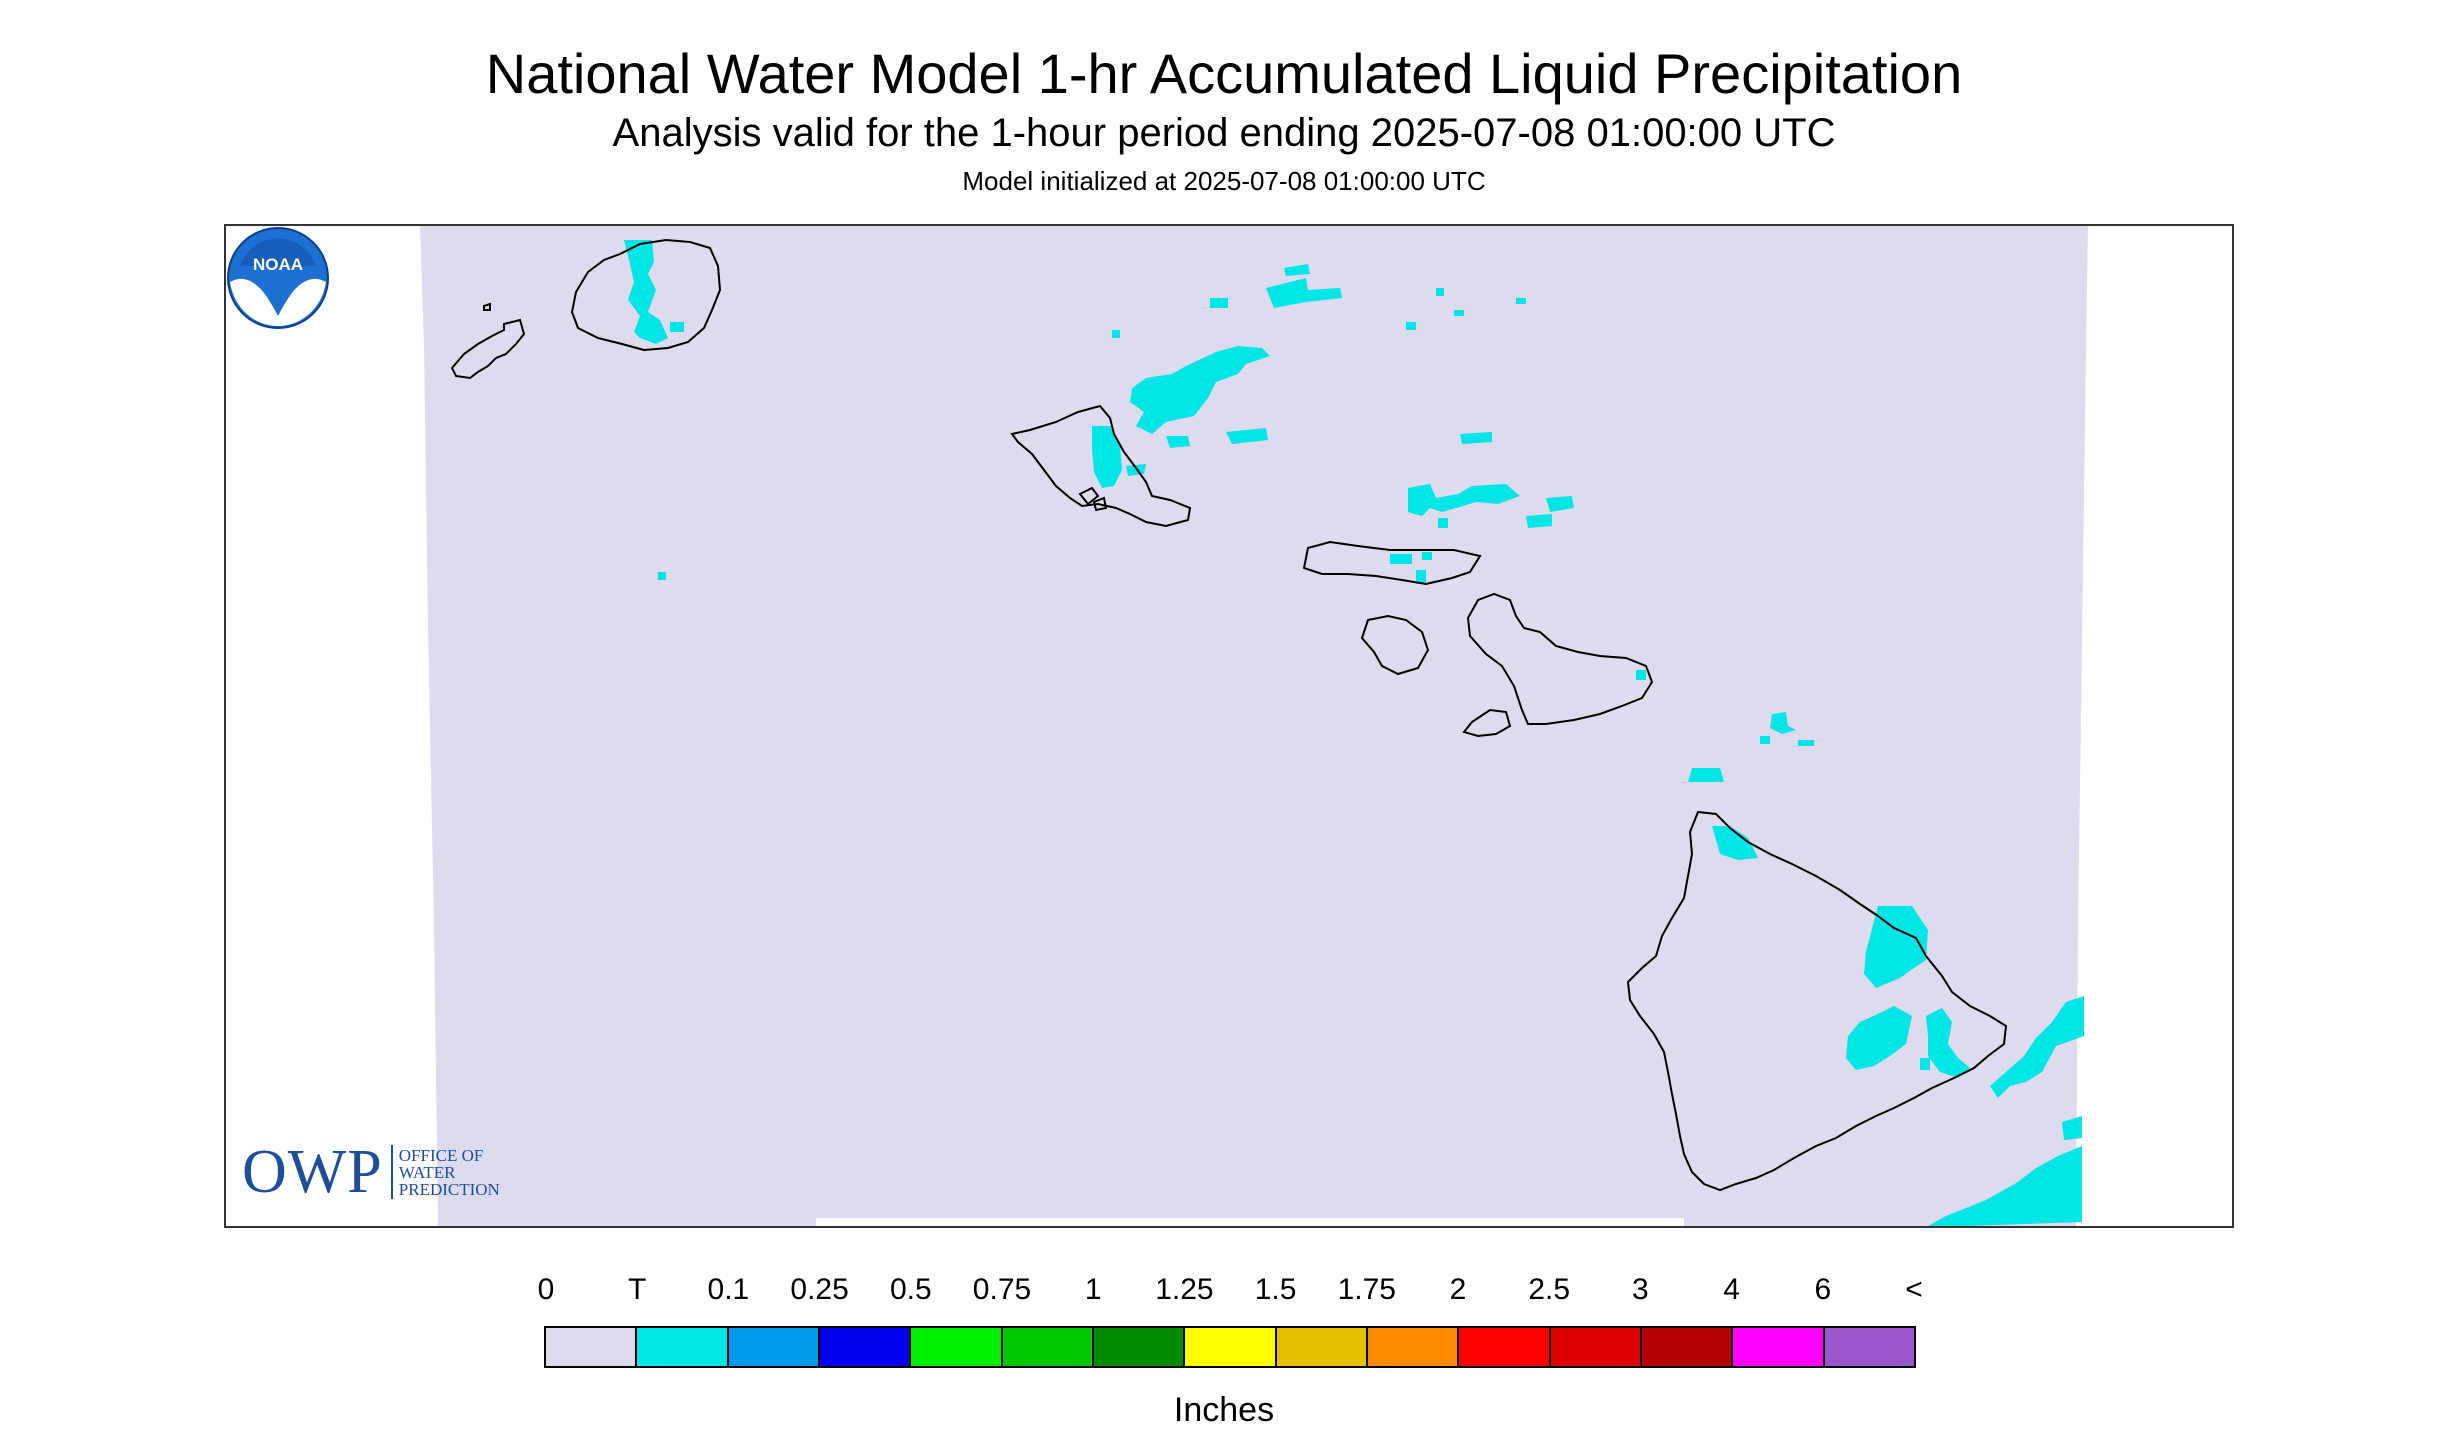 The width and height of the screenshot is (2448, 1448). Describe the element at coordinates (1914, 1289) in the screenshot. I see `legend-tick-label: <` at that location.